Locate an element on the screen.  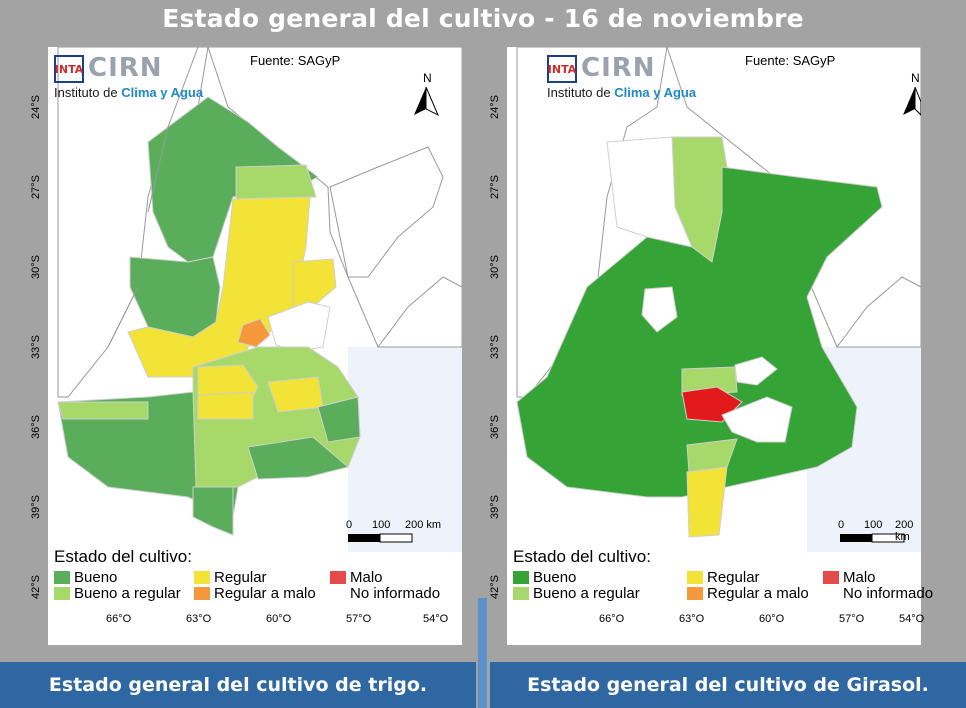
region-bueno-lp is located at coordinates (148, 454).